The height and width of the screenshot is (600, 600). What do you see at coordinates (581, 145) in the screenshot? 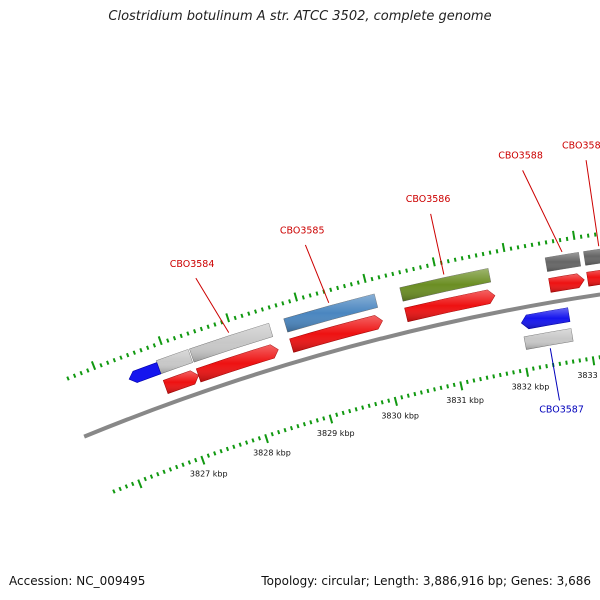
I see `gene-label: CBO3589` at bounding box center [581, 145].